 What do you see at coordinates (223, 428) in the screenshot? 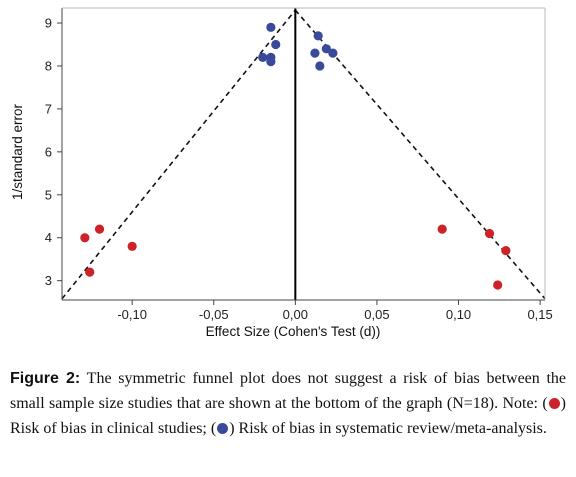
I see `blue-dot-icon` at bounding box center [223, 428].